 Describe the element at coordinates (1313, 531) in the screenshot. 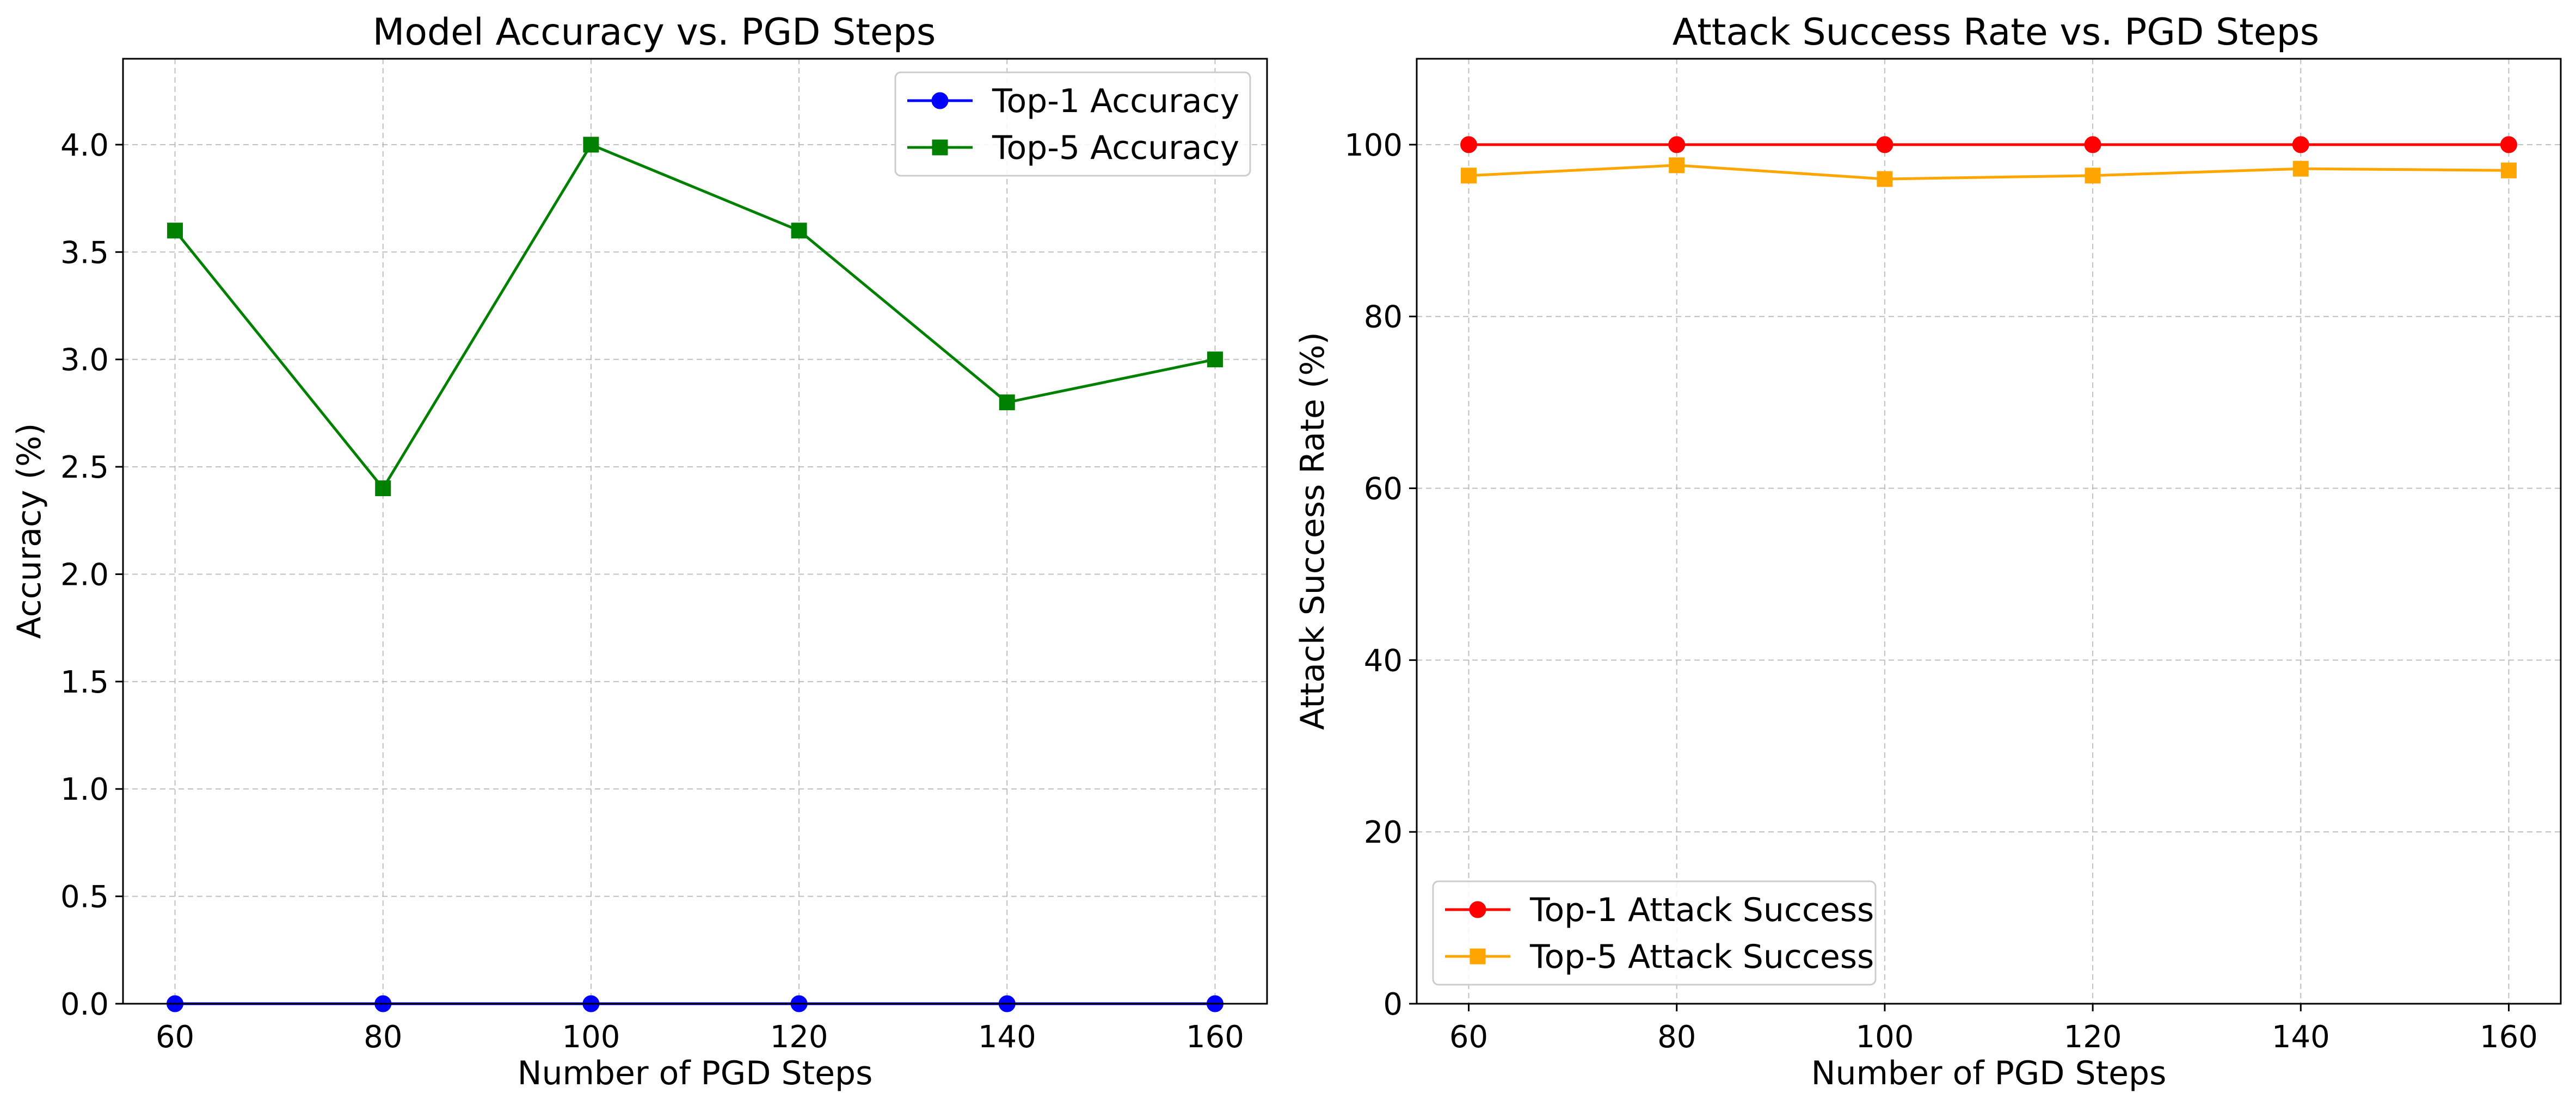

I see `attack-success-chart-y-axis-label: Attack Success Rate (%)` at that location.